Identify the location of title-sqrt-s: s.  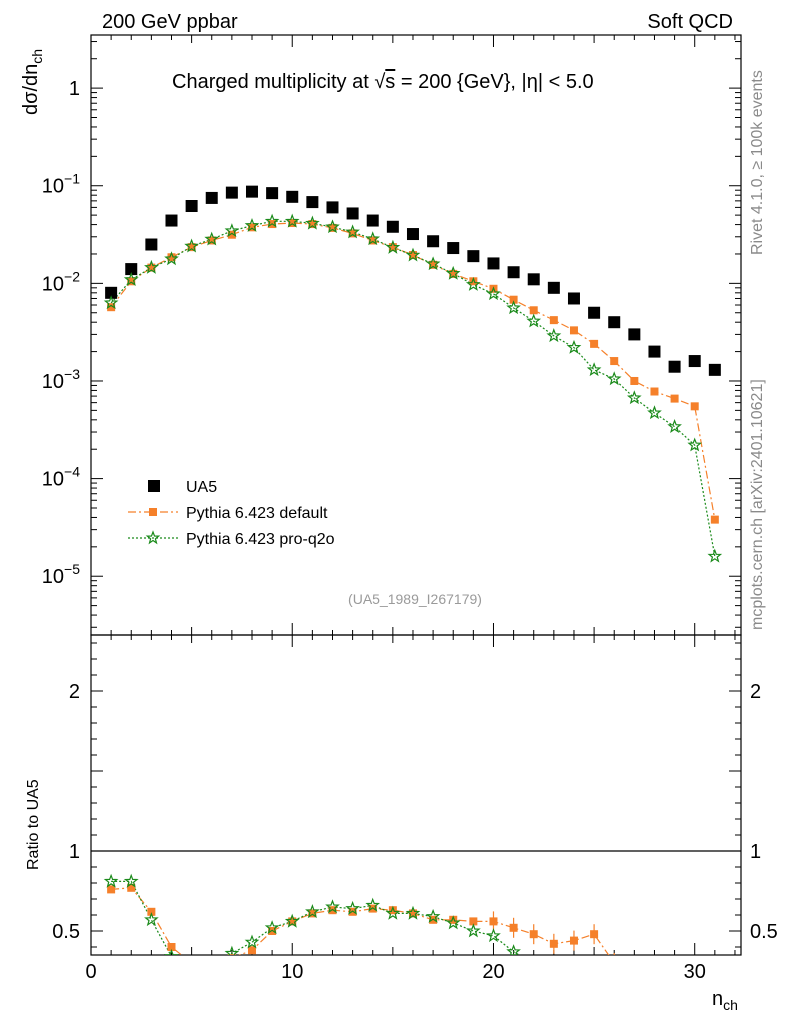
(390, 82).